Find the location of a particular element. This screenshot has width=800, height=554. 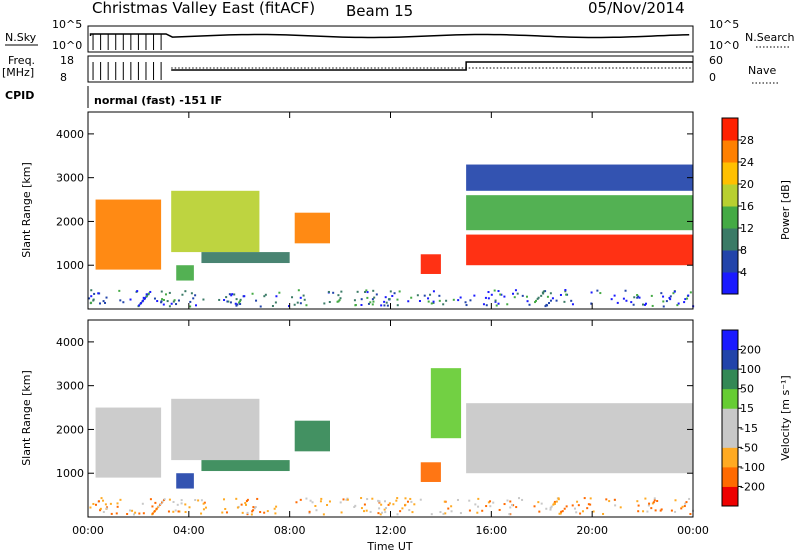

x-tick-label: 12:00 is located at coordinates (391, 530).